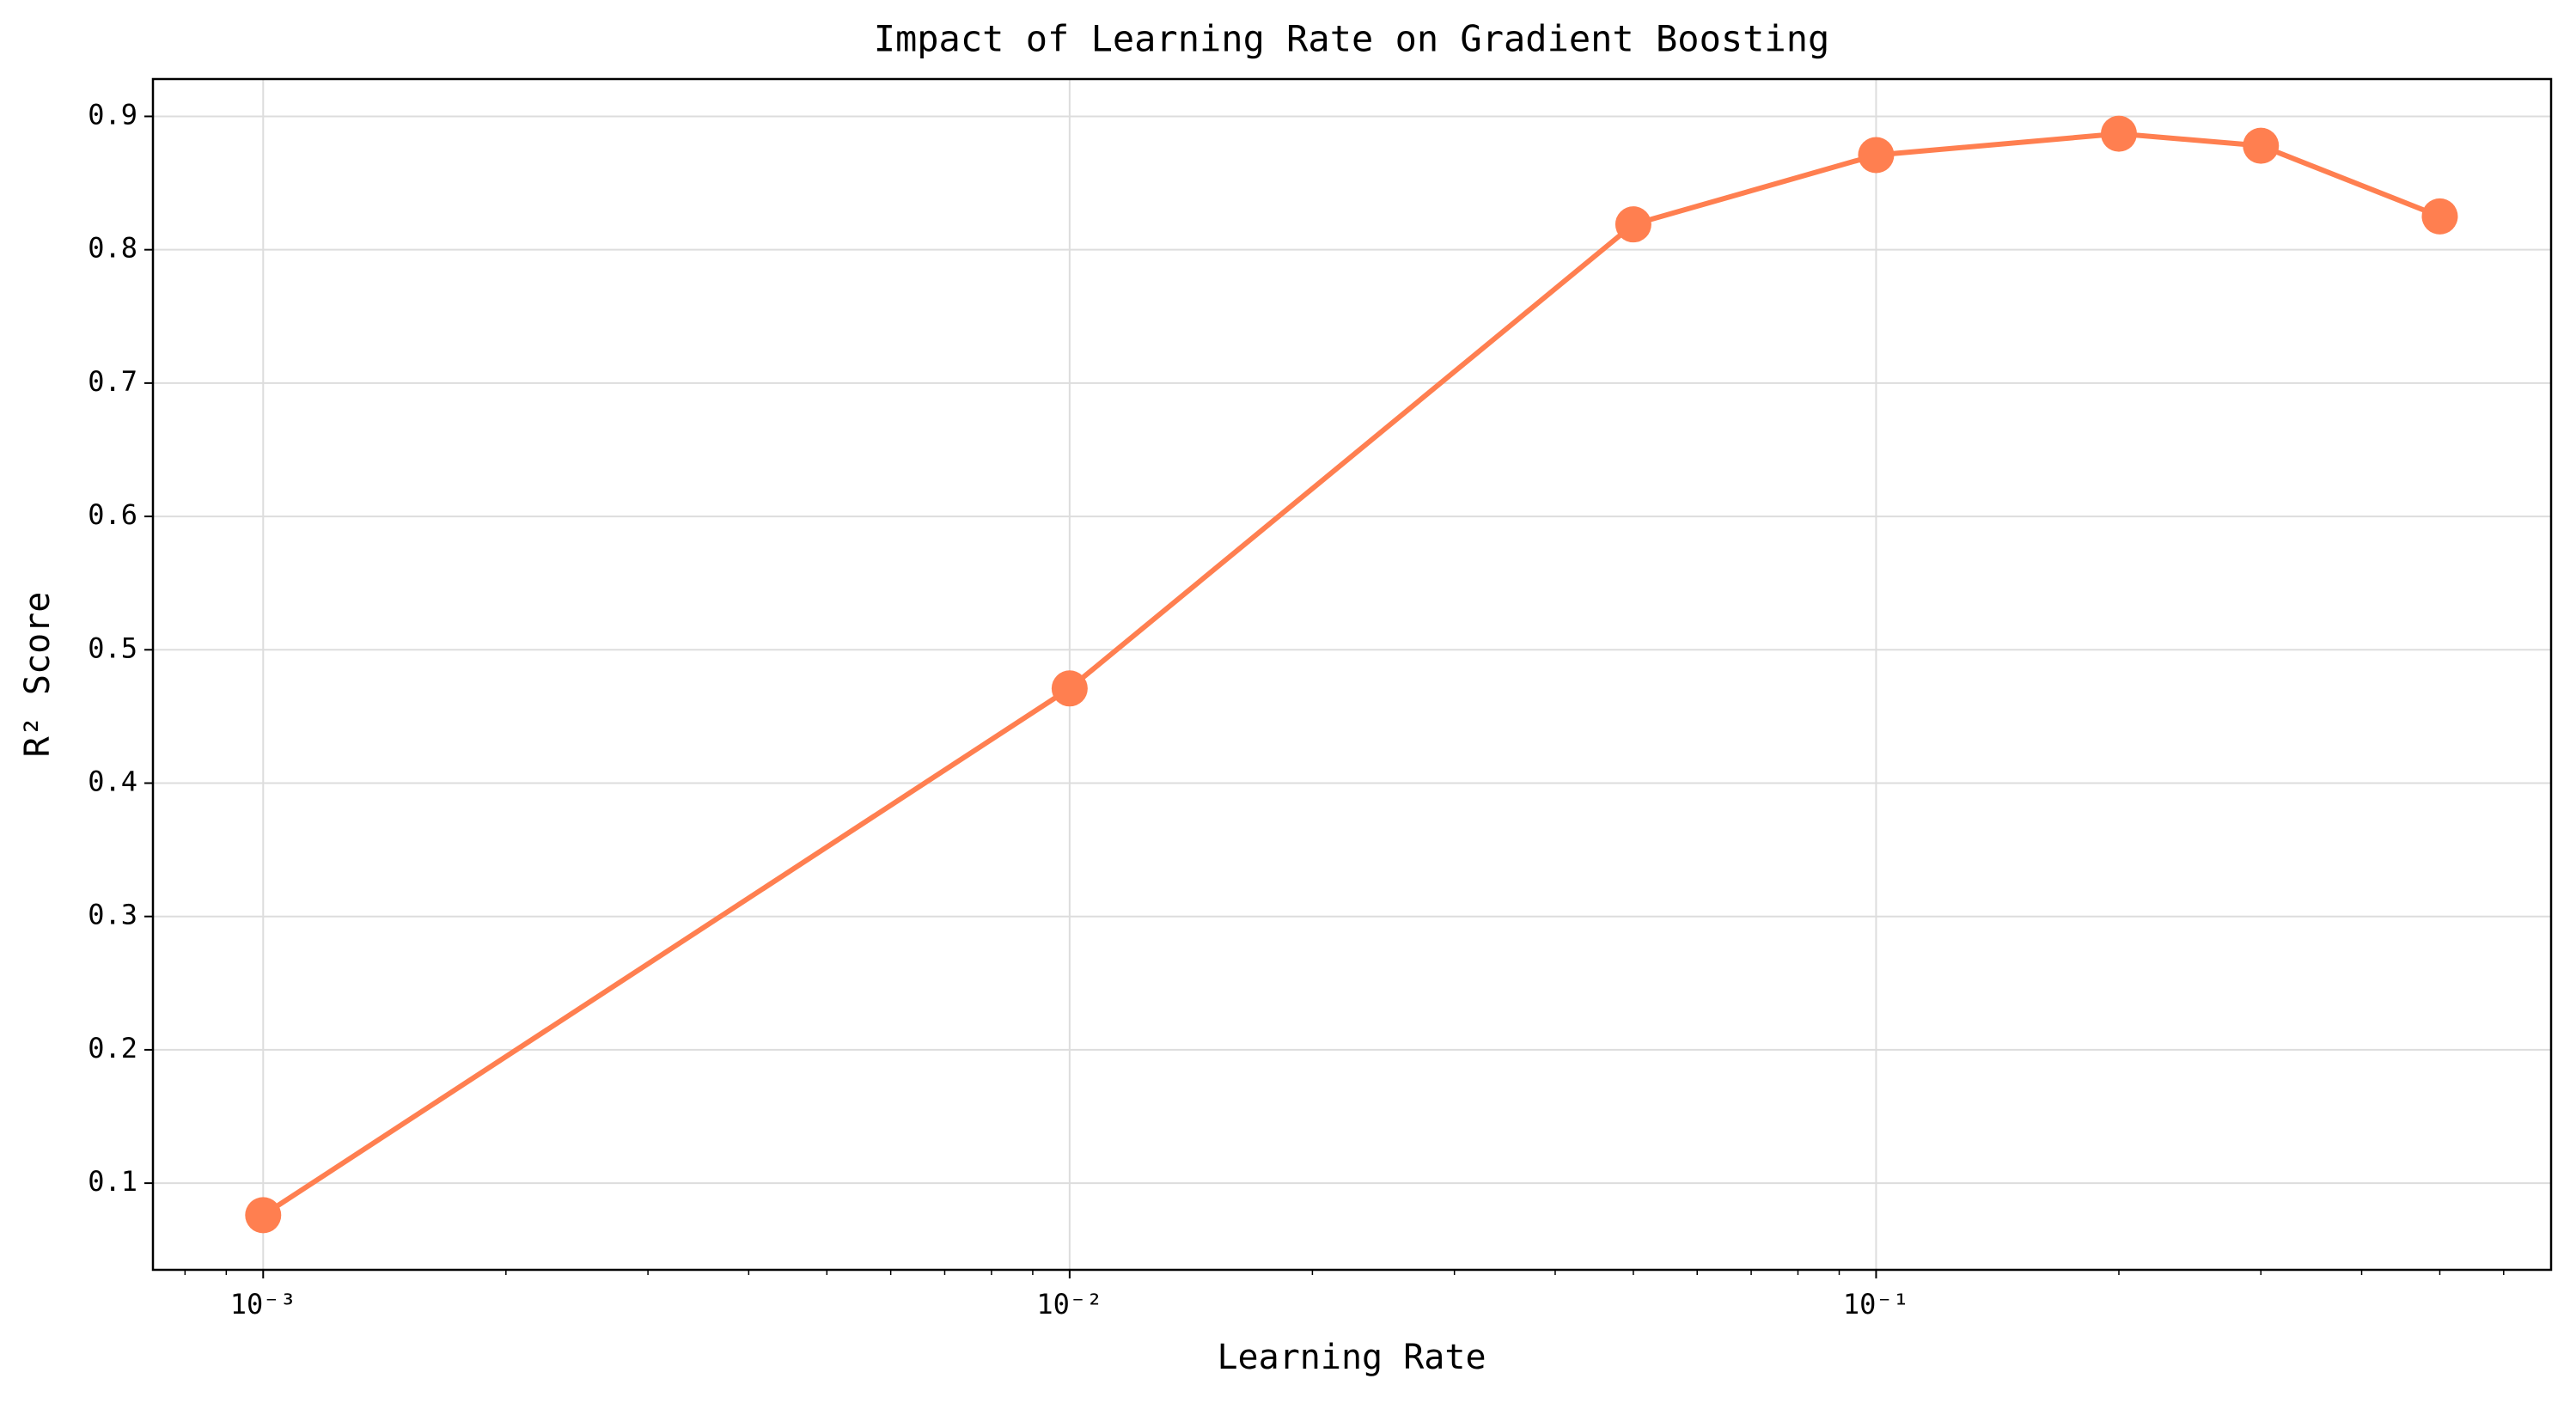 Image resolution: width=2576 pixels, height=1403 pixels. What do you see at coordinates (1351, 1357) in the screenshot?
I see `x-axis-label: Learning Rate` at bounding box center [1351, 1357].